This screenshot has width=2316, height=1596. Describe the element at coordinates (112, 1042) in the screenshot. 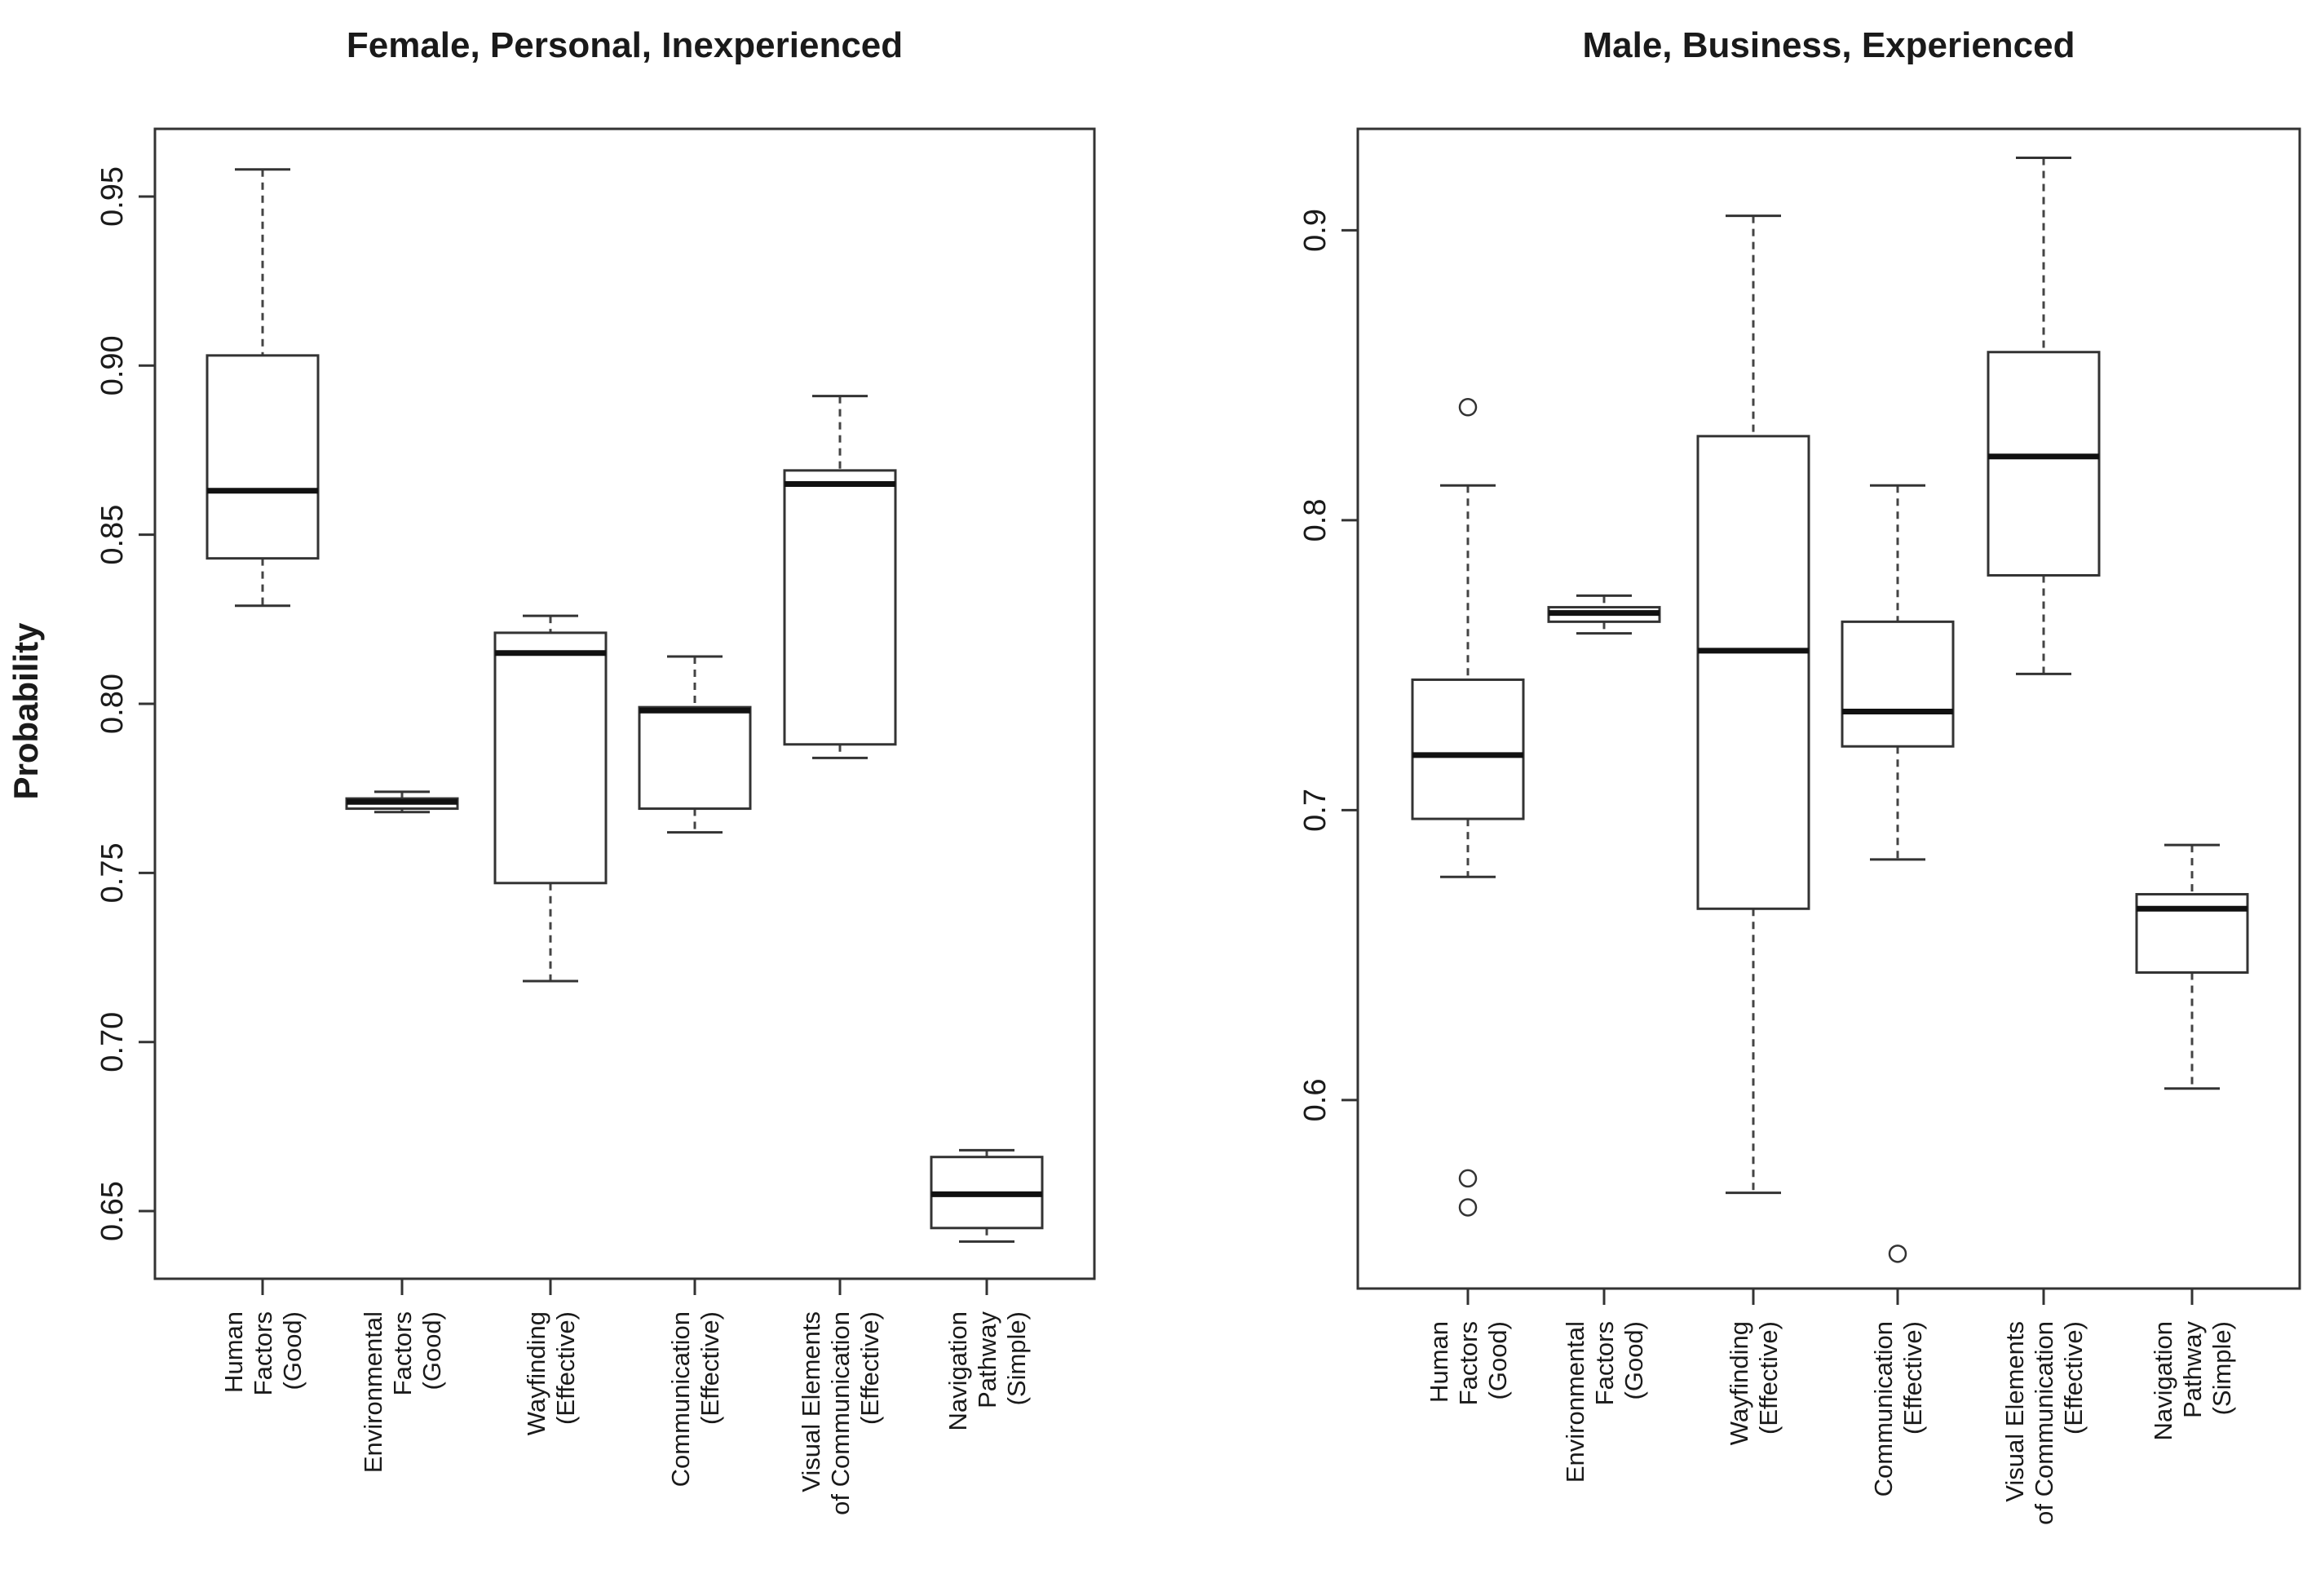

I see `y-tick-label: 0.70` at that location.